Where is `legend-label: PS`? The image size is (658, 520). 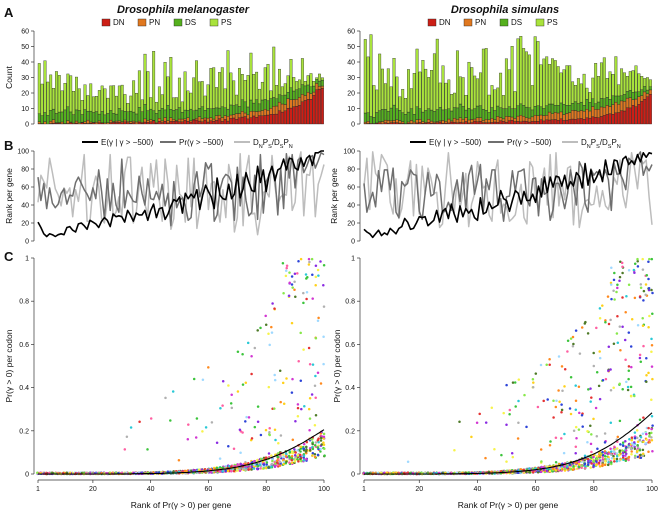
legend-label: PS is located at coordinates (226, 22).